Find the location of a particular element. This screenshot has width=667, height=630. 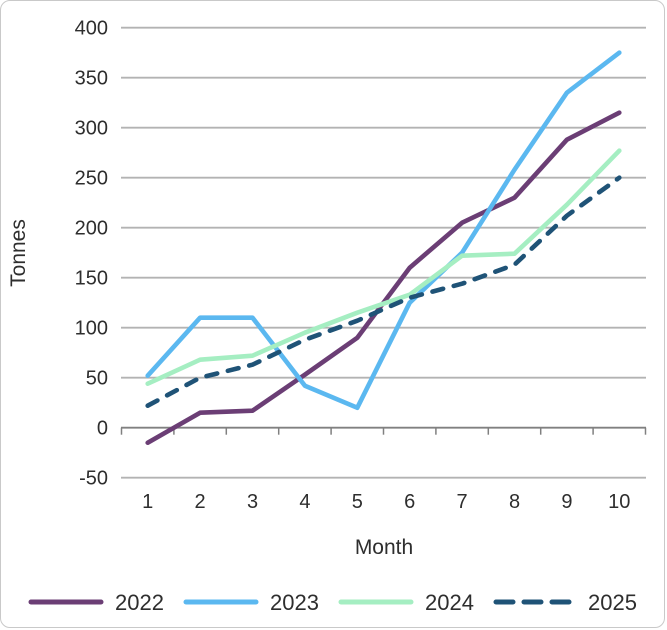

legend-label: 2024 is located at coordinates (449, 602).